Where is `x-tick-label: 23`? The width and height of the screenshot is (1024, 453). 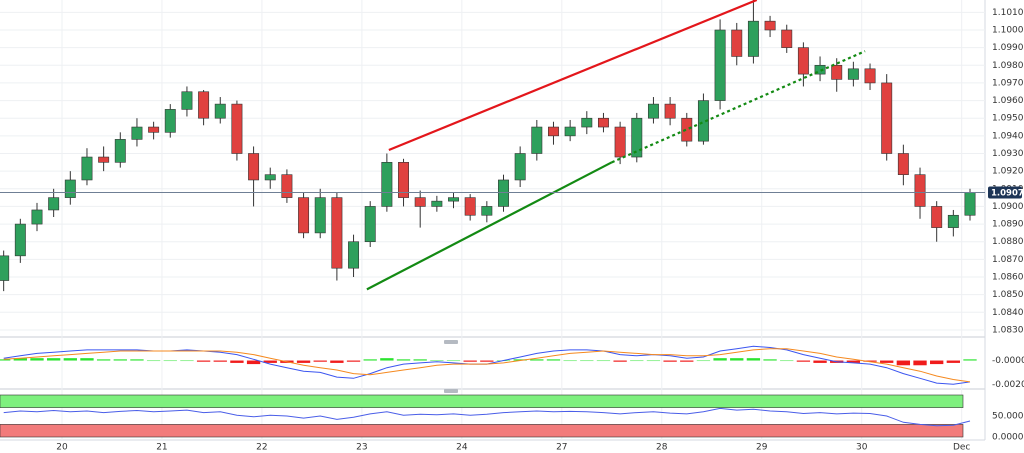 x-tick-label: 23 is located at coordinates (361, 448).